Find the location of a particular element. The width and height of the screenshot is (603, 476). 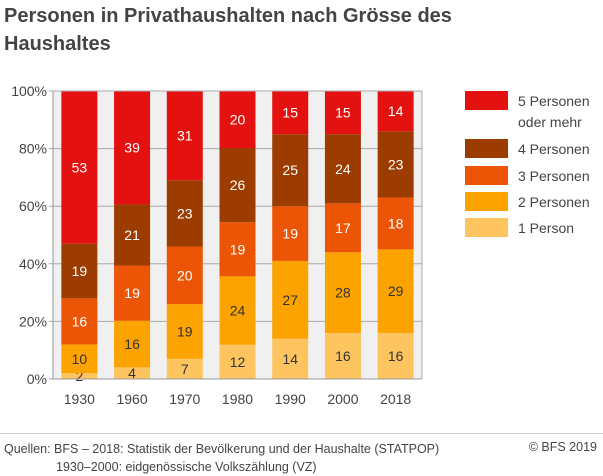

x-tick-label: 1980 is located at coordinates (237, 399).